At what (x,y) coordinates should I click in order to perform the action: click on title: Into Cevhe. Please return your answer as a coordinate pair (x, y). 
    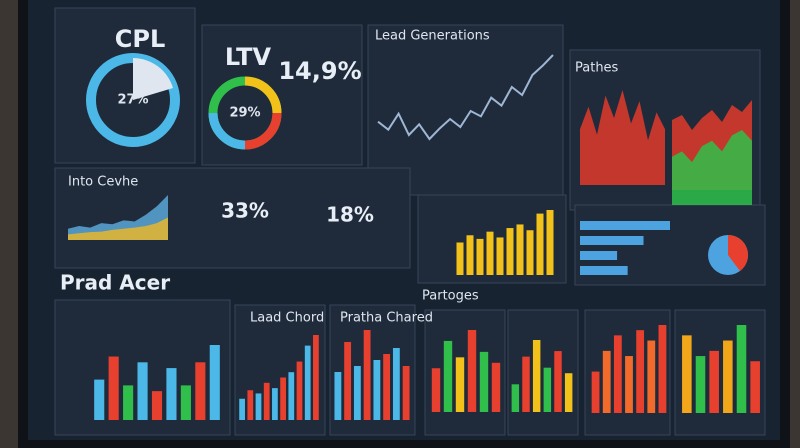
    Looking at the image, I should click on (103, 182).